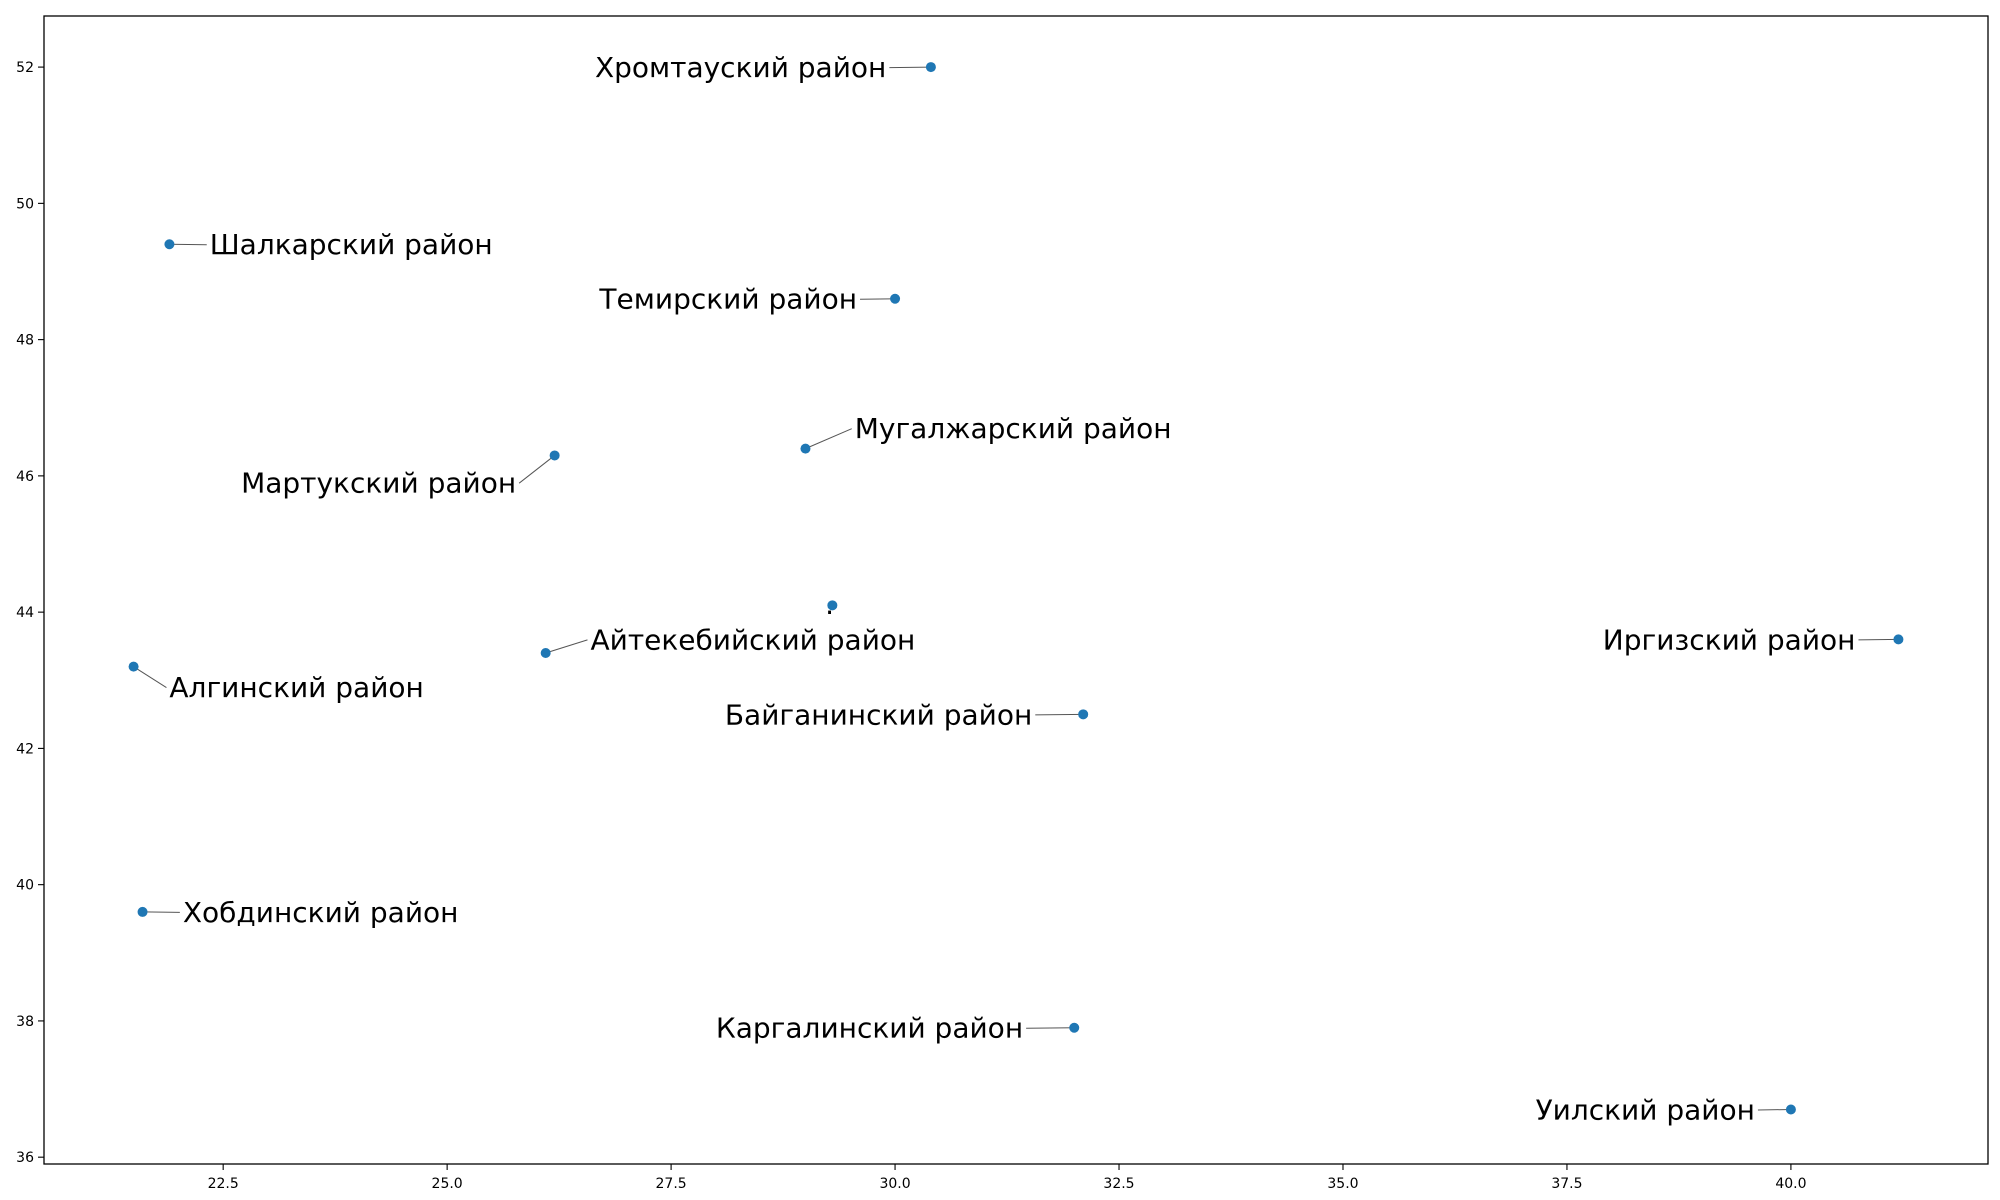  What do you see at coordinates (25, 341) in the screenshot?
I see `y-tick-label: 48` at bounding box center [25, 341].